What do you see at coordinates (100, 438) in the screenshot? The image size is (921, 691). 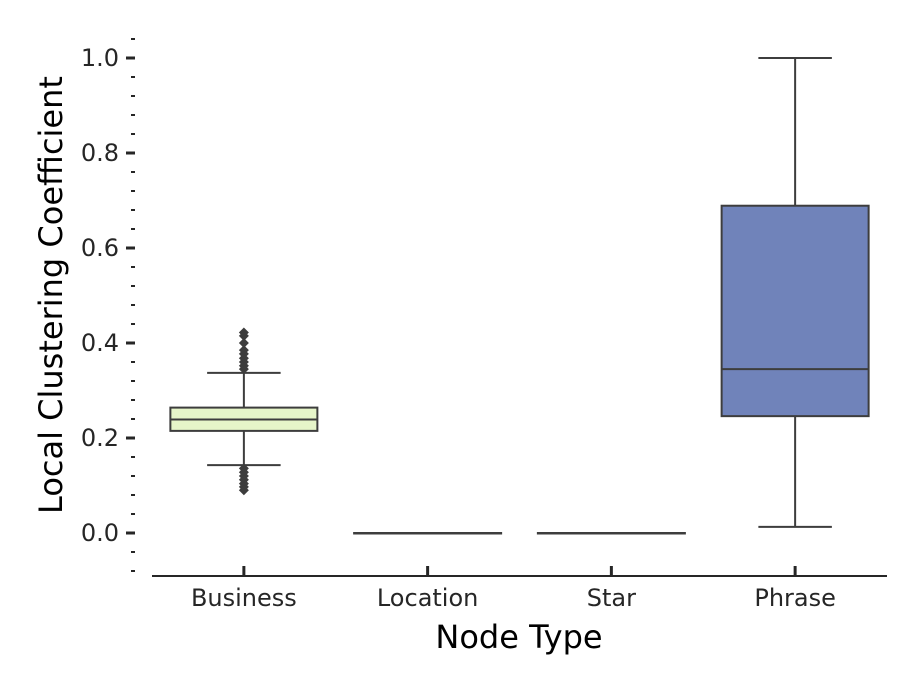 I see `y-tick-label: 0.2` at bounding box center [100, 438].